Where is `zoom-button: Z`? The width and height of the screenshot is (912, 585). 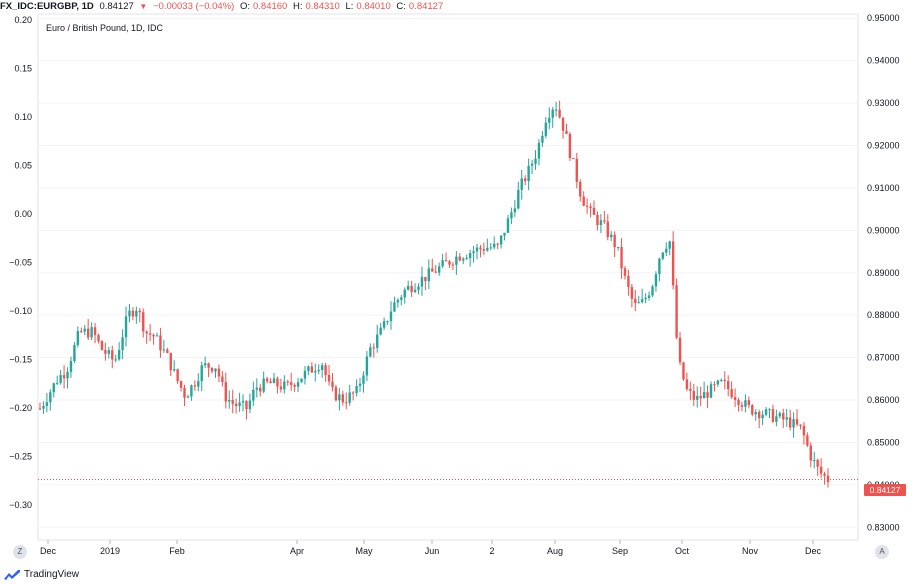 zoom-button: Z is located at coordinates (20, 552).